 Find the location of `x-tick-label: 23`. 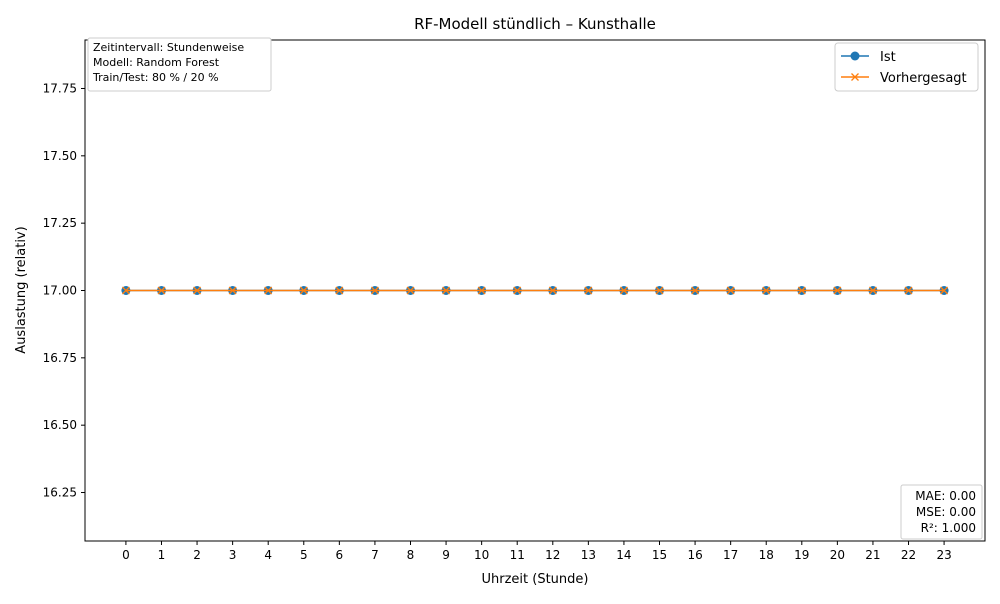

x-tick-label: 23 is located at coordinates (943, 555).